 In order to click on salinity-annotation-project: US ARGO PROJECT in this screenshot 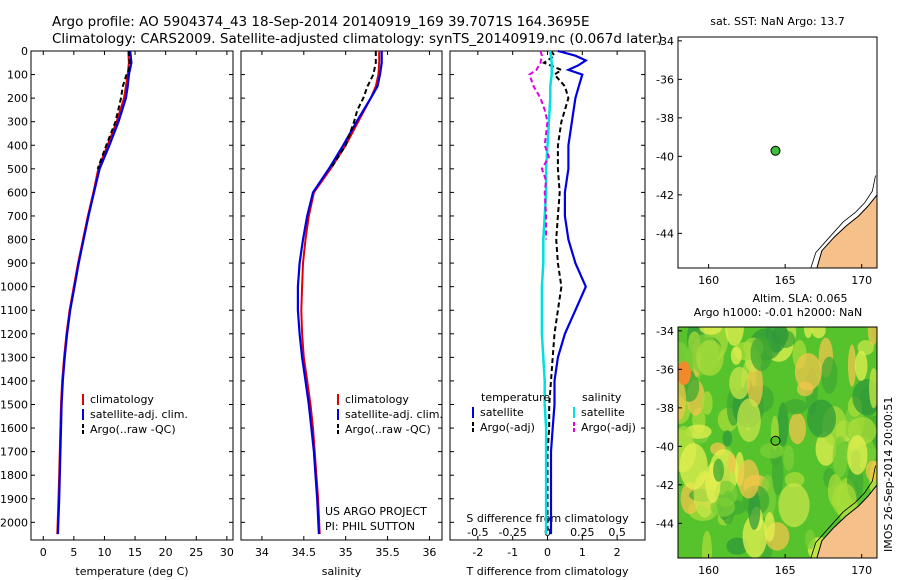, I will do `click(376, 511)`.